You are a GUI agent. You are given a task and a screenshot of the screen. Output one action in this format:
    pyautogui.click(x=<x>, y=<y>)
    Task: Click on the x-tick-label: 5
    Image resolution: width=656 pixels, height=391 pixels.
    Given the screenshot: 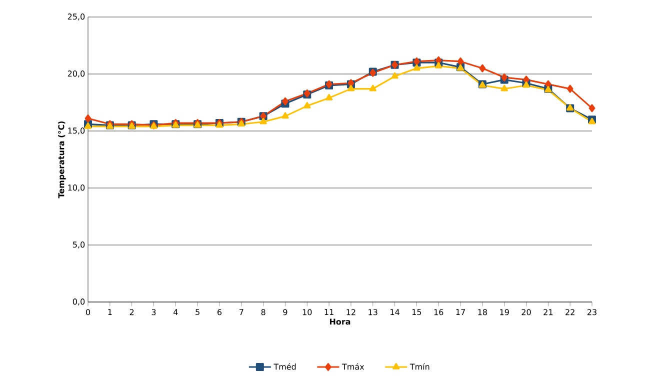 What is the action you would take?
    pyautogui.click(x=198, y=312)
    